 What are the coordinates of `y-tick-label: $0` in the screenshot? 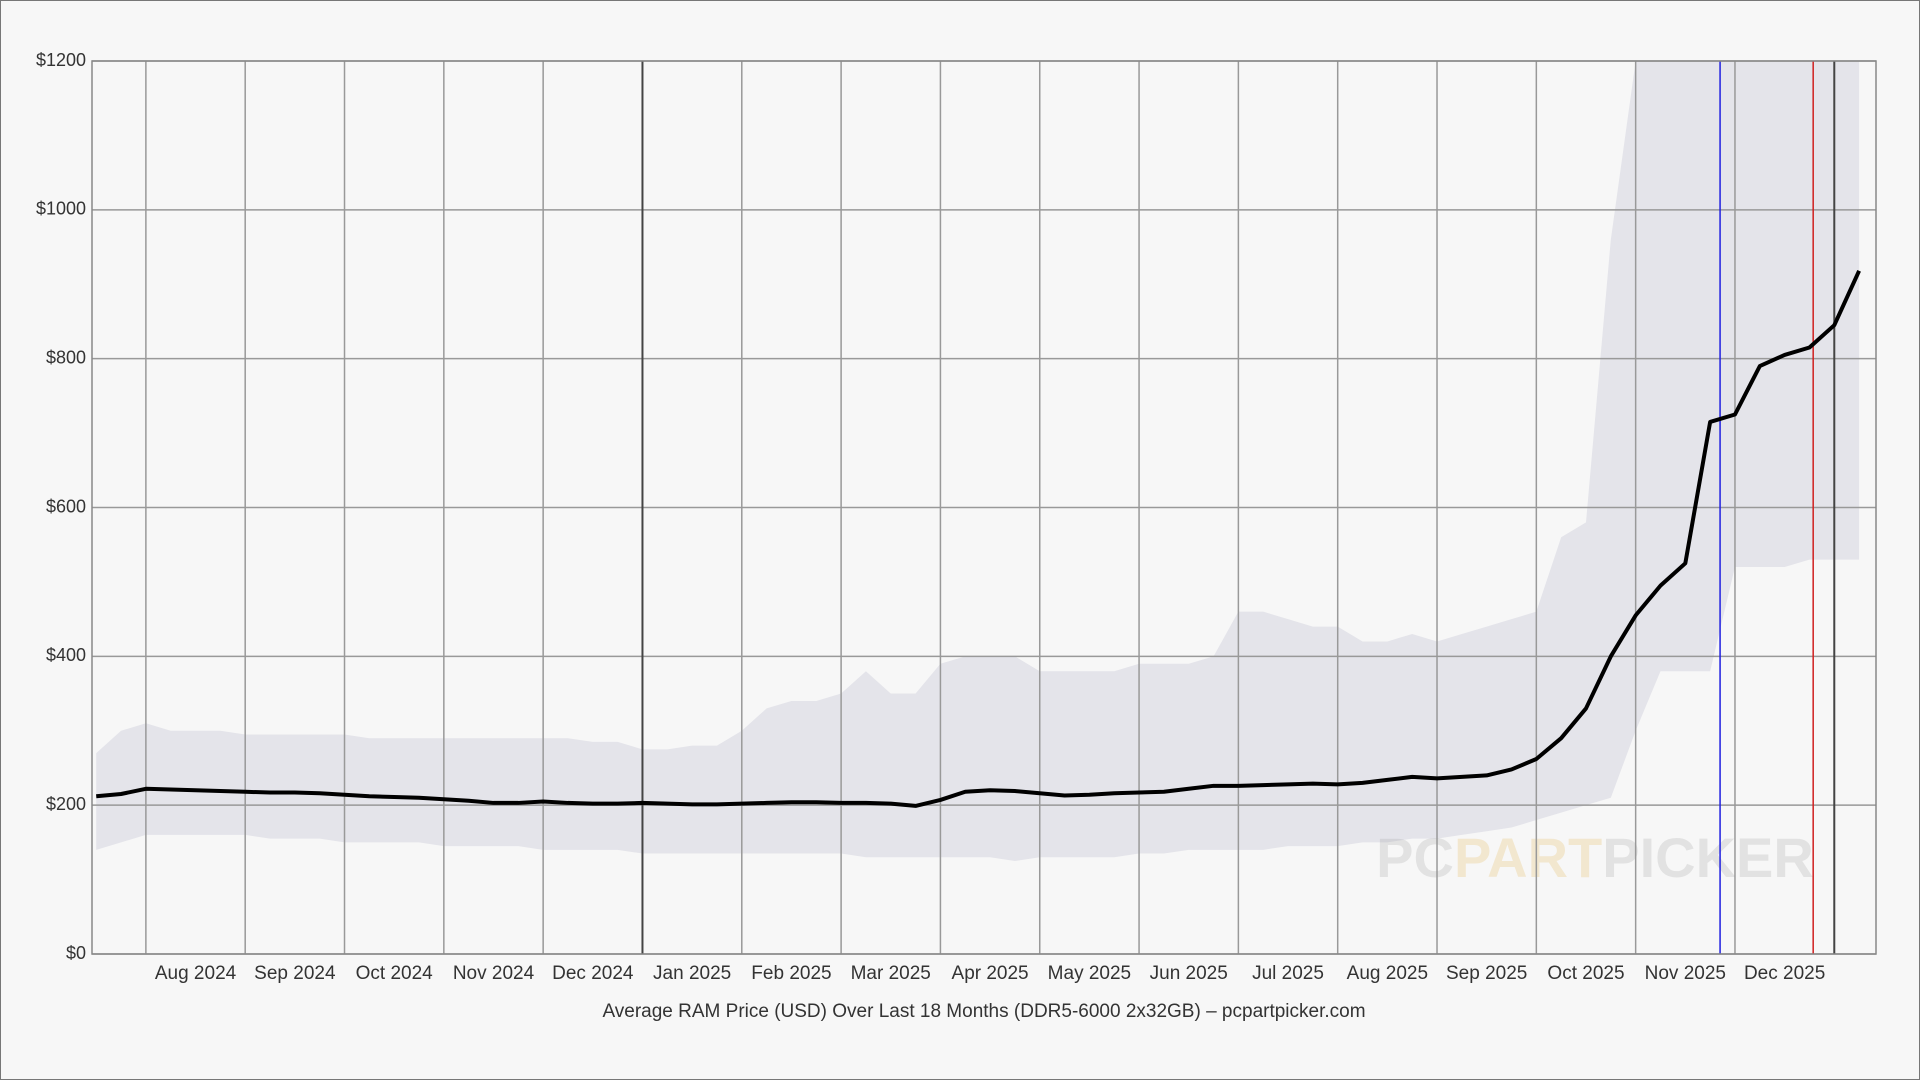 It's located at (76, 953).